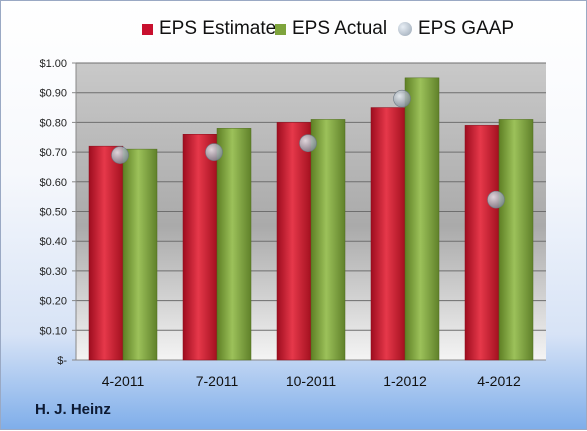  What do you see at coordinates (499, 381) in the screenshot?
I see `x-tick-label: 4-2012` at bounding box center [499, 381].